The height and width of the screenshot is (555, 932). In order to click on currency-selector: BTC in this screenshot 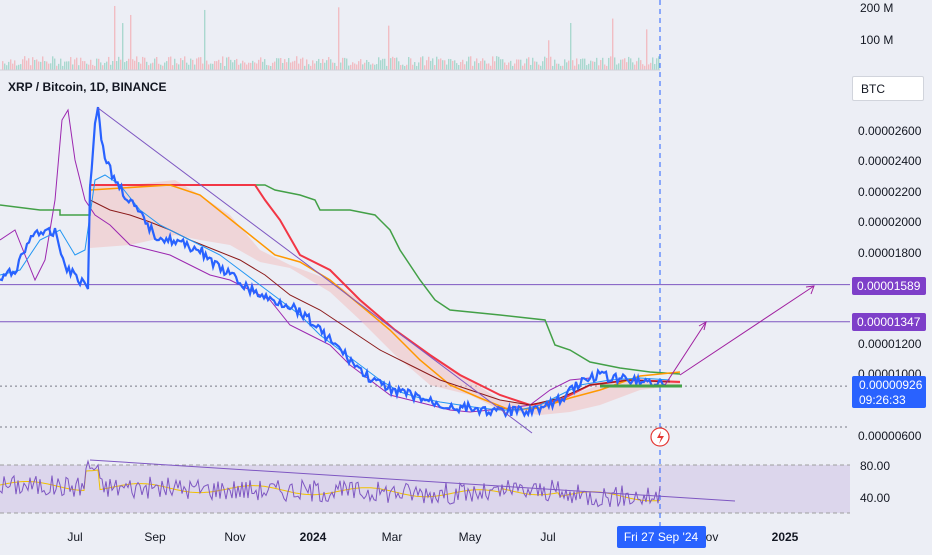, I will do `click(888, 88)`.